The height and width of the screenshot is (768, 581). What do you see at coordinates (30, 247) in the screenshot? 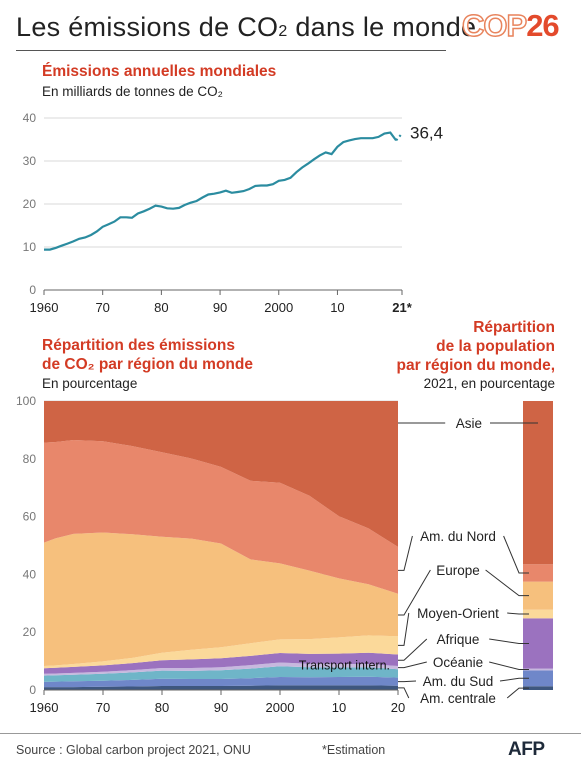
I see `line-y-tick-label: 10` at bounding box center [30, 247].